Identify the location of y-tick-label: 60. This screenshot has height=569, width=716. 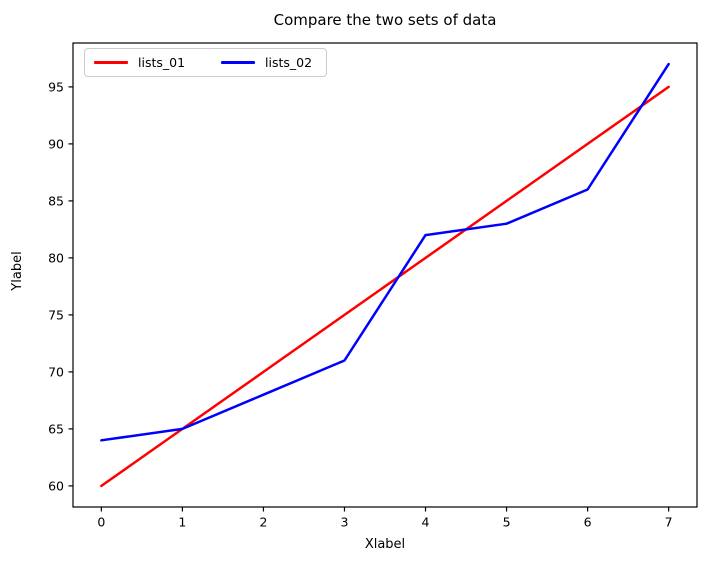
(56, 485).